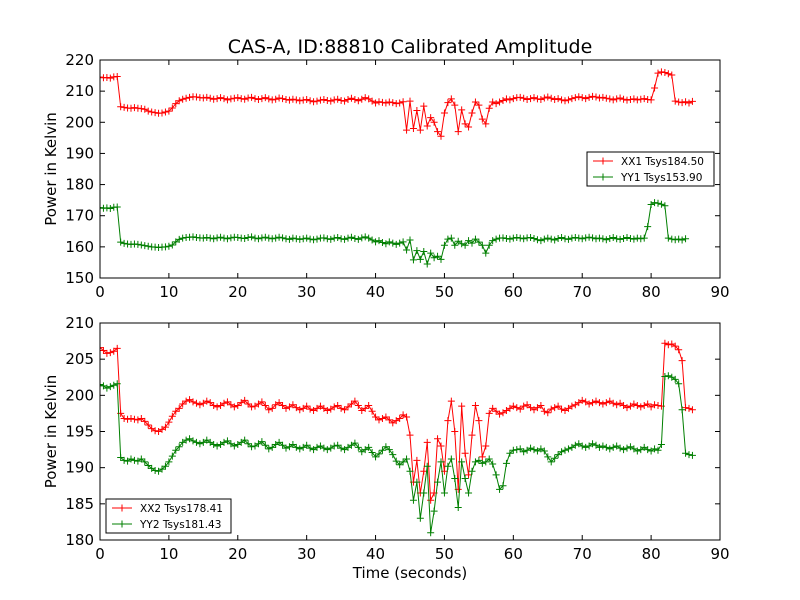 Image resolution: width=800 pixels, height=600 pixels. Describe the element at coordinates (122, 524) in the screenshot. I see `legend-marker` at that location.